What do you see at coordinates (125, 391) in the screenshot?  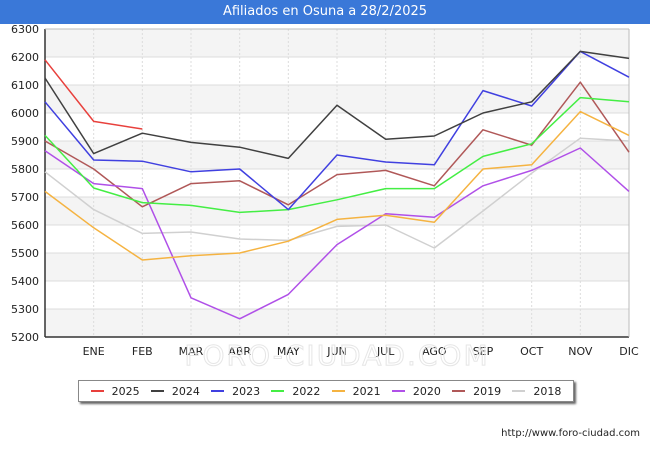 I see `legend-label: 2025` at bounding box center [125, 391].